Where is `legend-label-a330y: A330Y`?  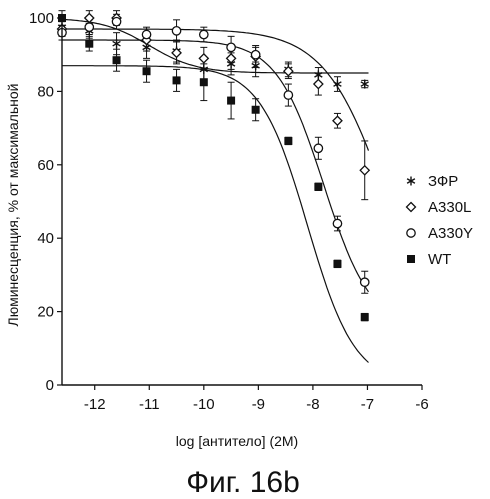
legend-label-a330y: A330Y is located at coordinates (450, 233).